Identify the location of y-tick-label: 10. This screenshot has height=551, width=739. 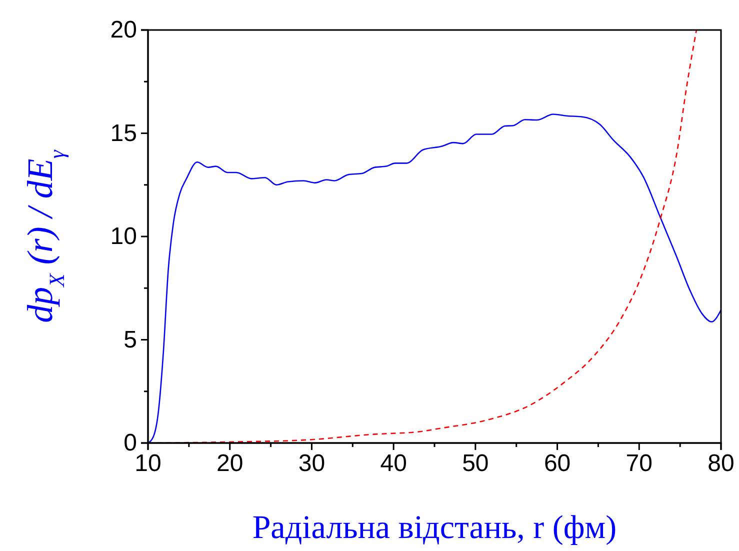
(123, 236).